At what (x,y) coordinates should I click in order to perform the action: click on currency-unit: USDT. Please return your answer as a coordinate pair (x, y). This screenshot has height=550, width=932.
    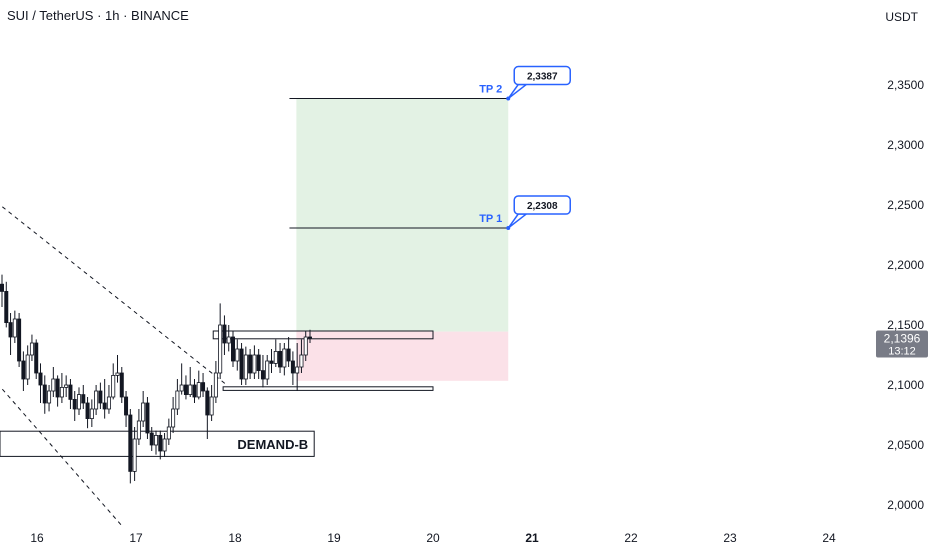
    Looking at the image, I should click on (901, 17).